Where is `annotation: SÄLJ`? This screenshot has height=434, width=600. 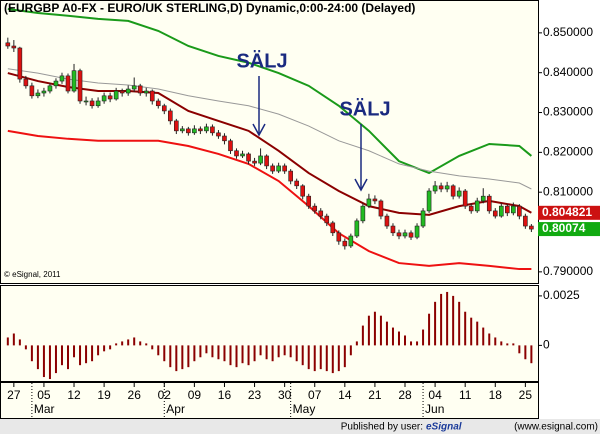
annotation: SÄLJ is located at coordinates (261, 60).